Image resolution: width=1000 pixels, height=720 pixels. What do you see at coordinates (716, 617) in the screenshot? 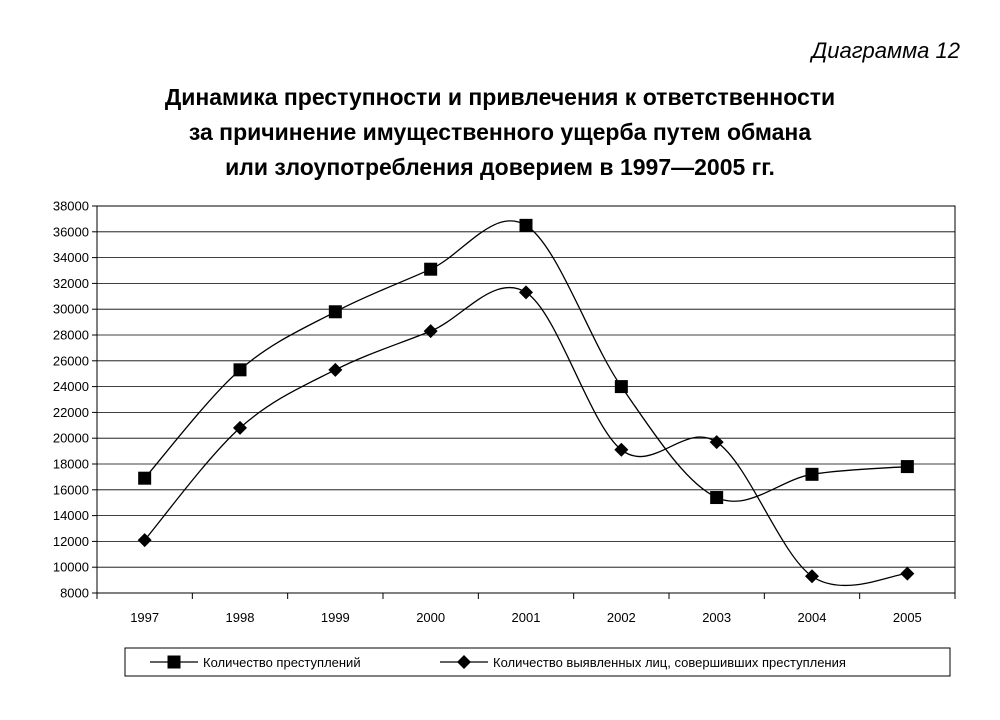
I see `x-tick-label: 2003` at bounding box center [716, 617].